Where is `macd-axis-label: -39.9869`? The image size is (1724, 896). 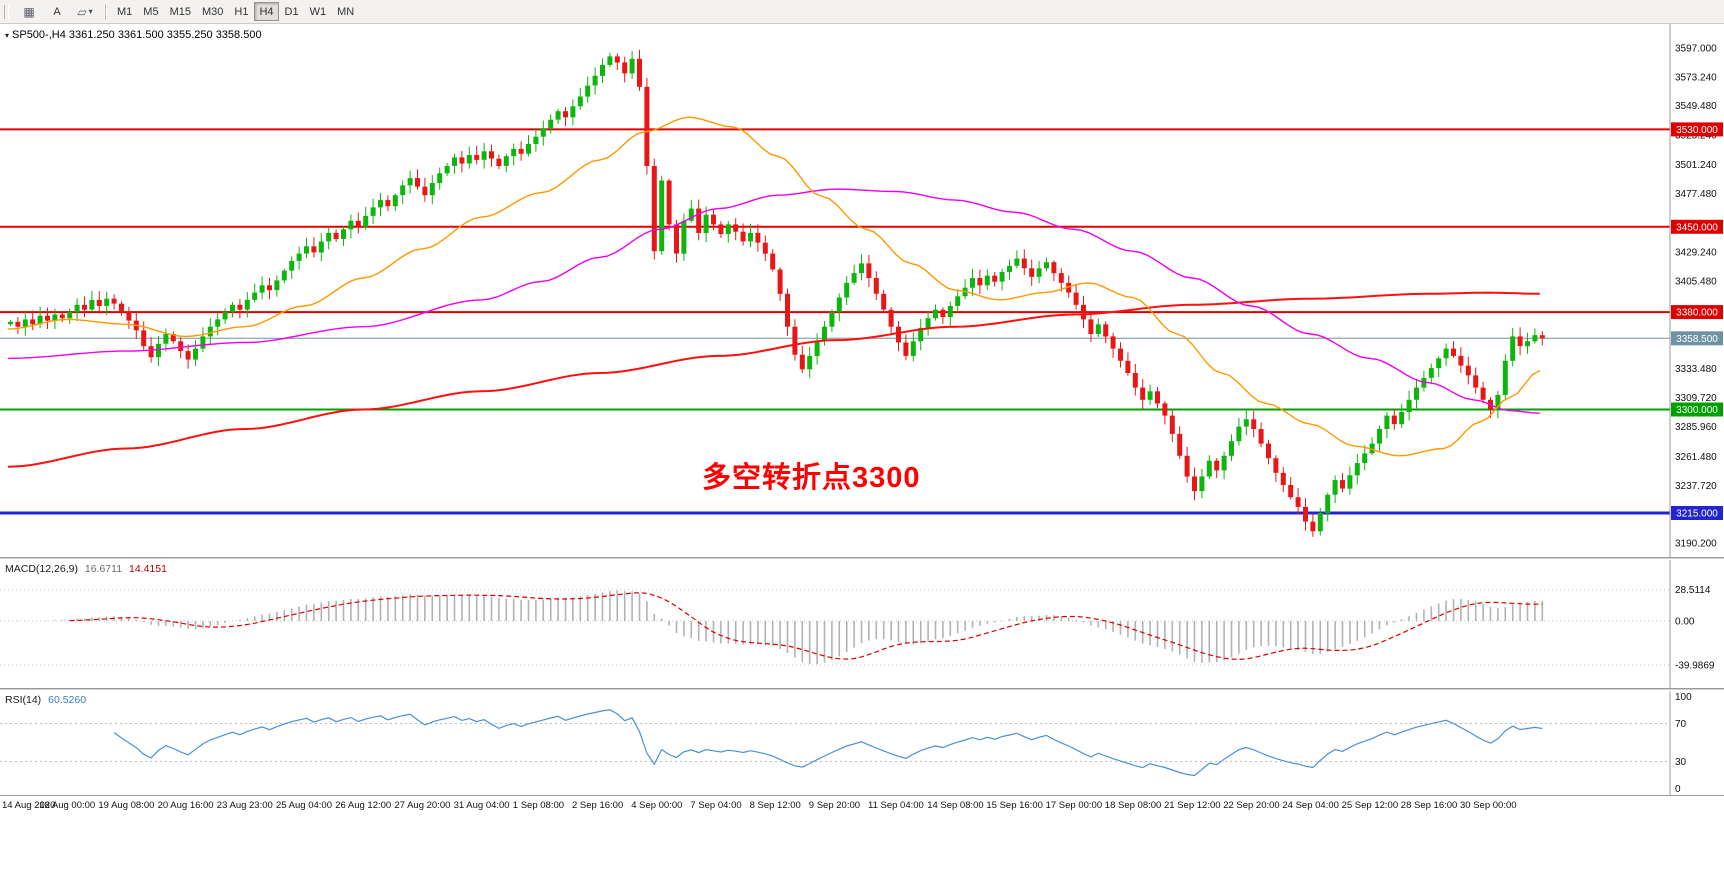
macd-axis-label: -39.9869 is located at coordinates (1695, 666).